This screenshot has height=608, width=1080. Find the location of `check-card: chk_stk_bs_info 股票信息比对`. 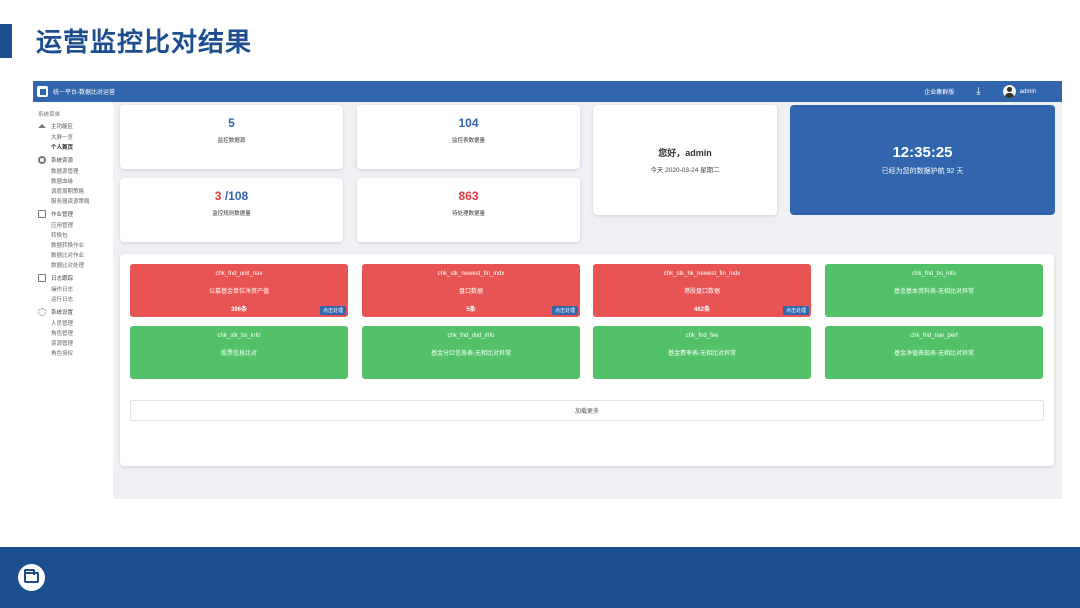

check-card: chk_stk_bs_info 股票信息比对 is located at coordinates (239, 352).